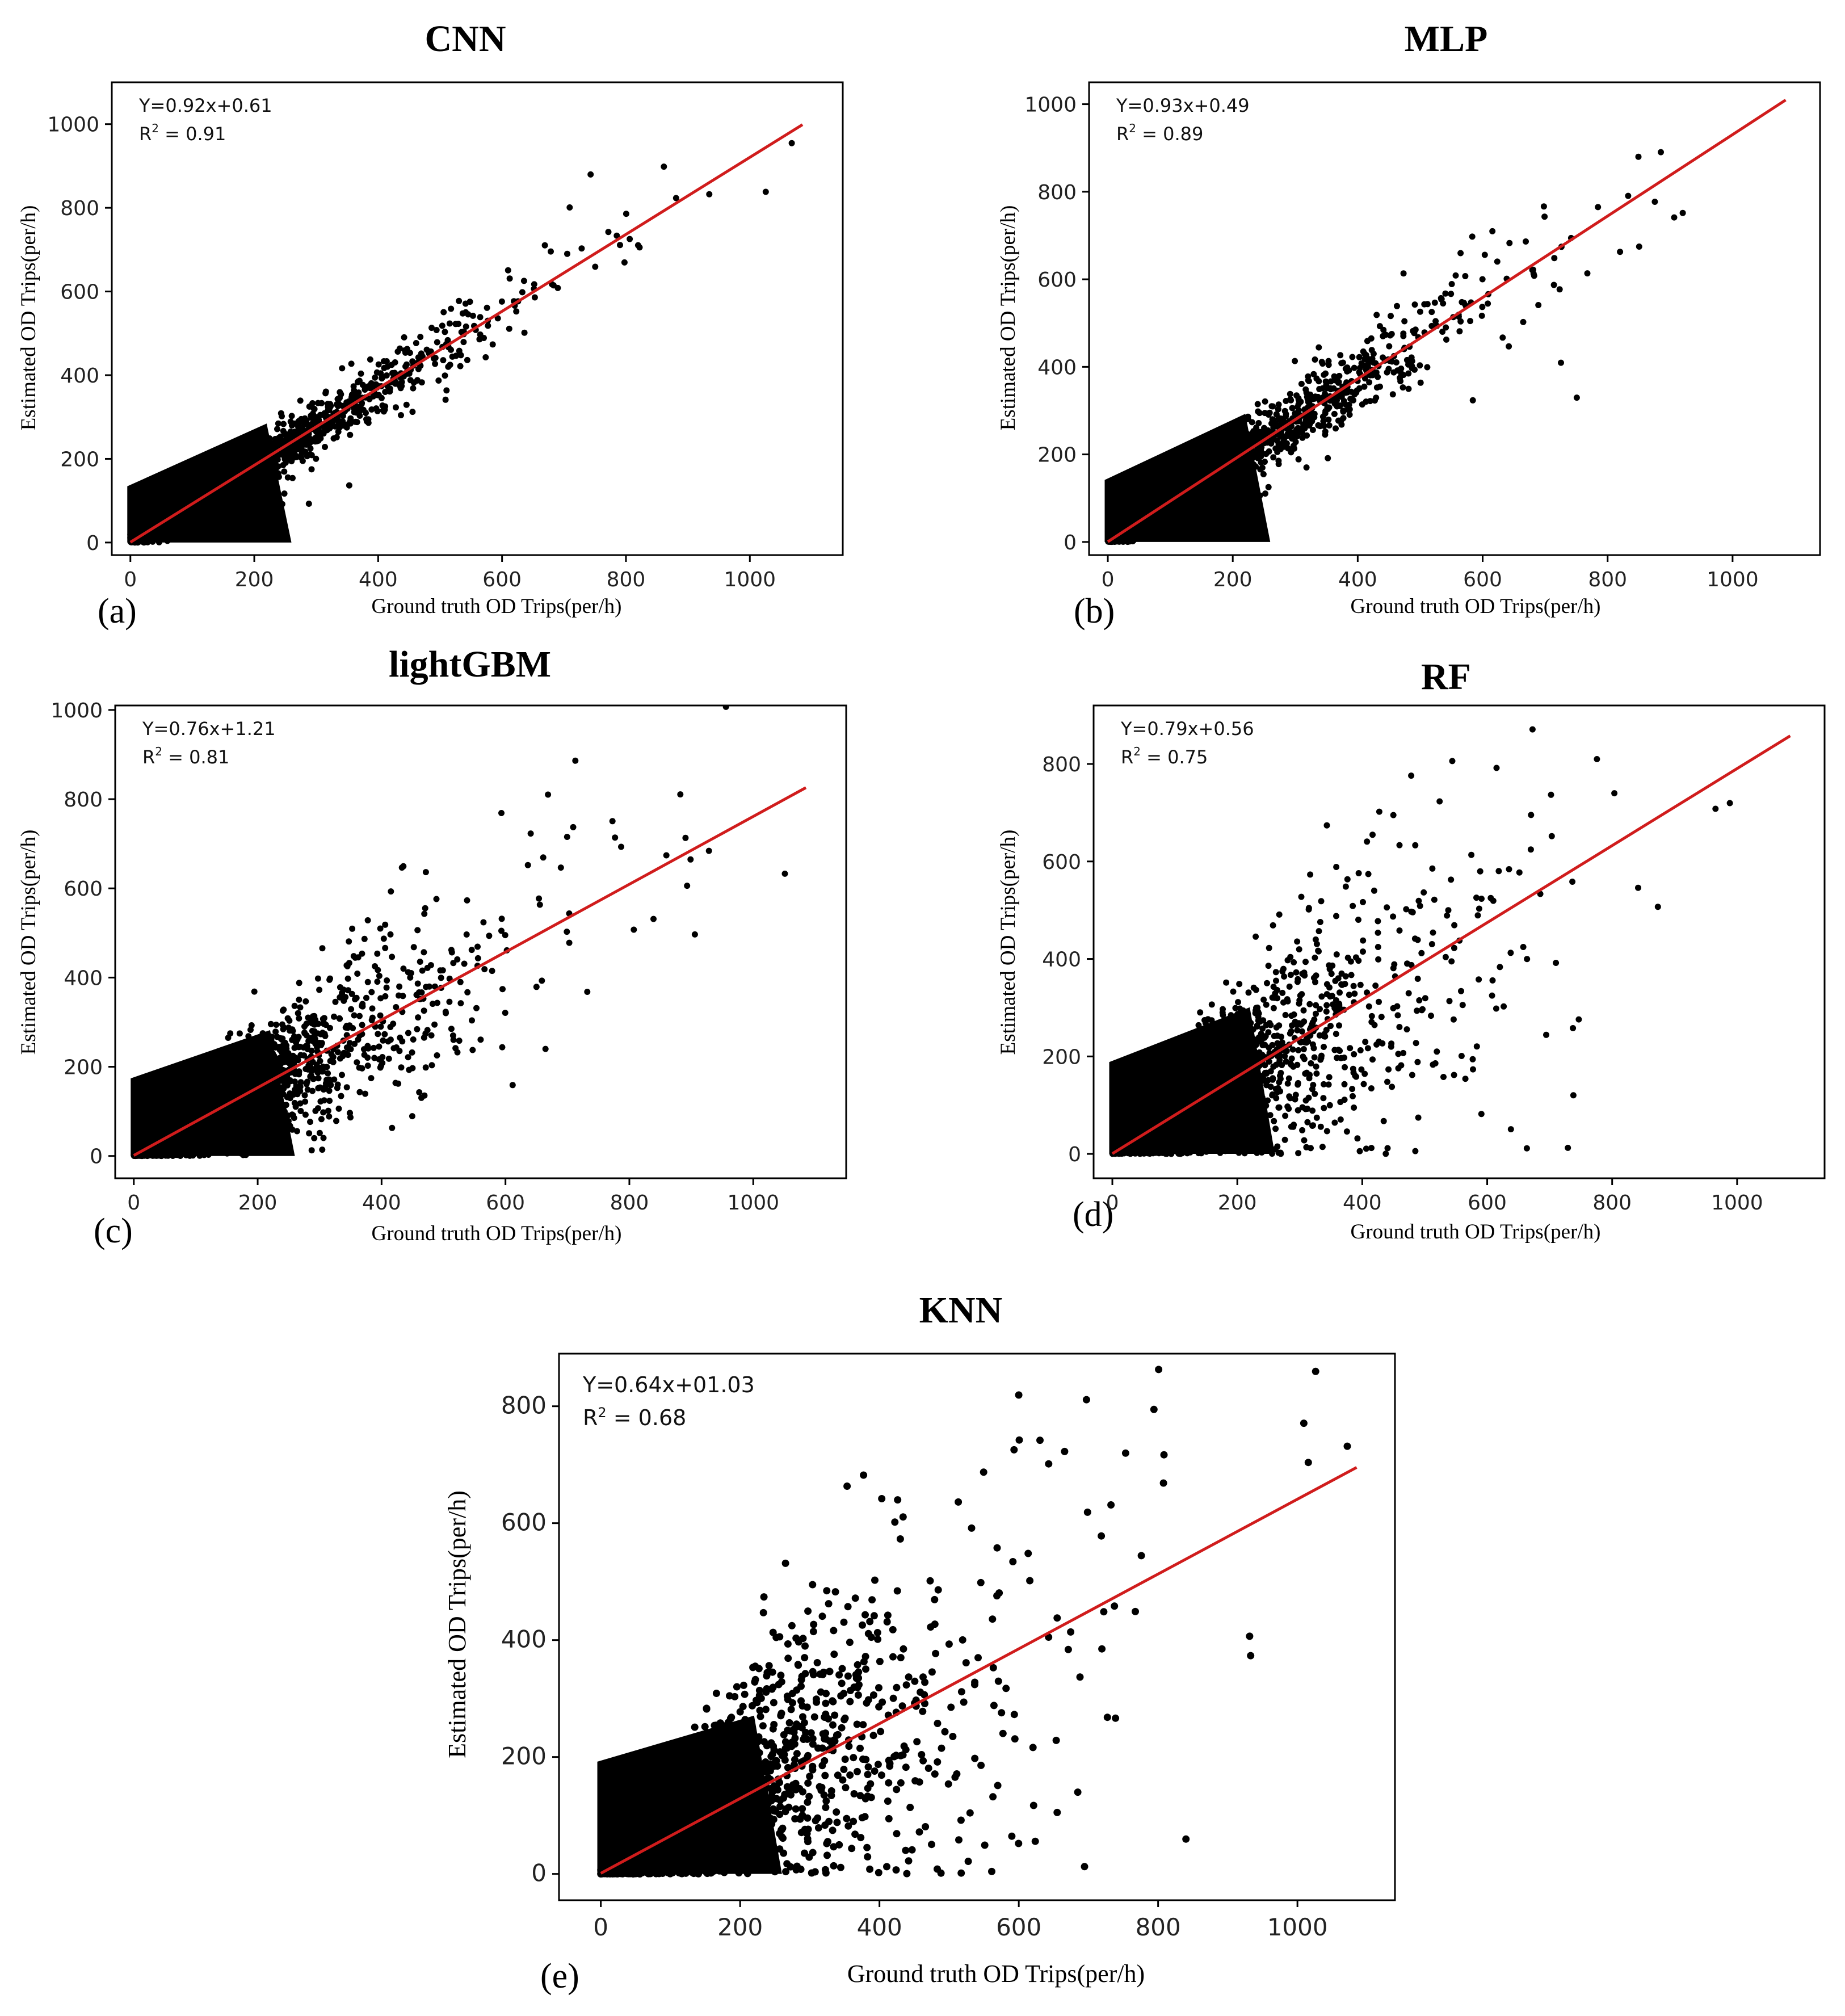  I want to click on r-squared-value: = 0.91, so click(192, 134).